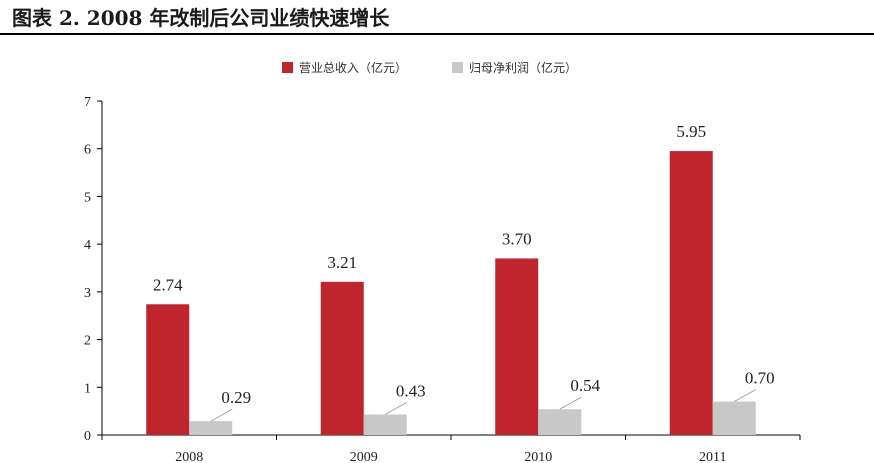 The height and width of the screenshot is (463, 874). I want to click on x-tick-label: 2009, so click(364, 456).